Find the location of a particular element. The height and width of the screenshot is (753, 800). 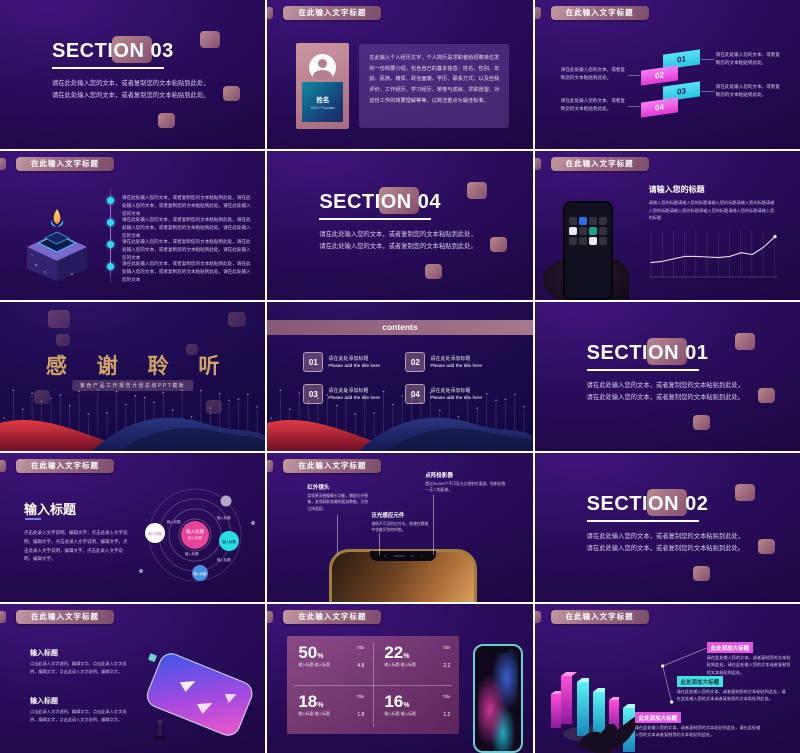

line-chart is located at coordinates (712, 254).